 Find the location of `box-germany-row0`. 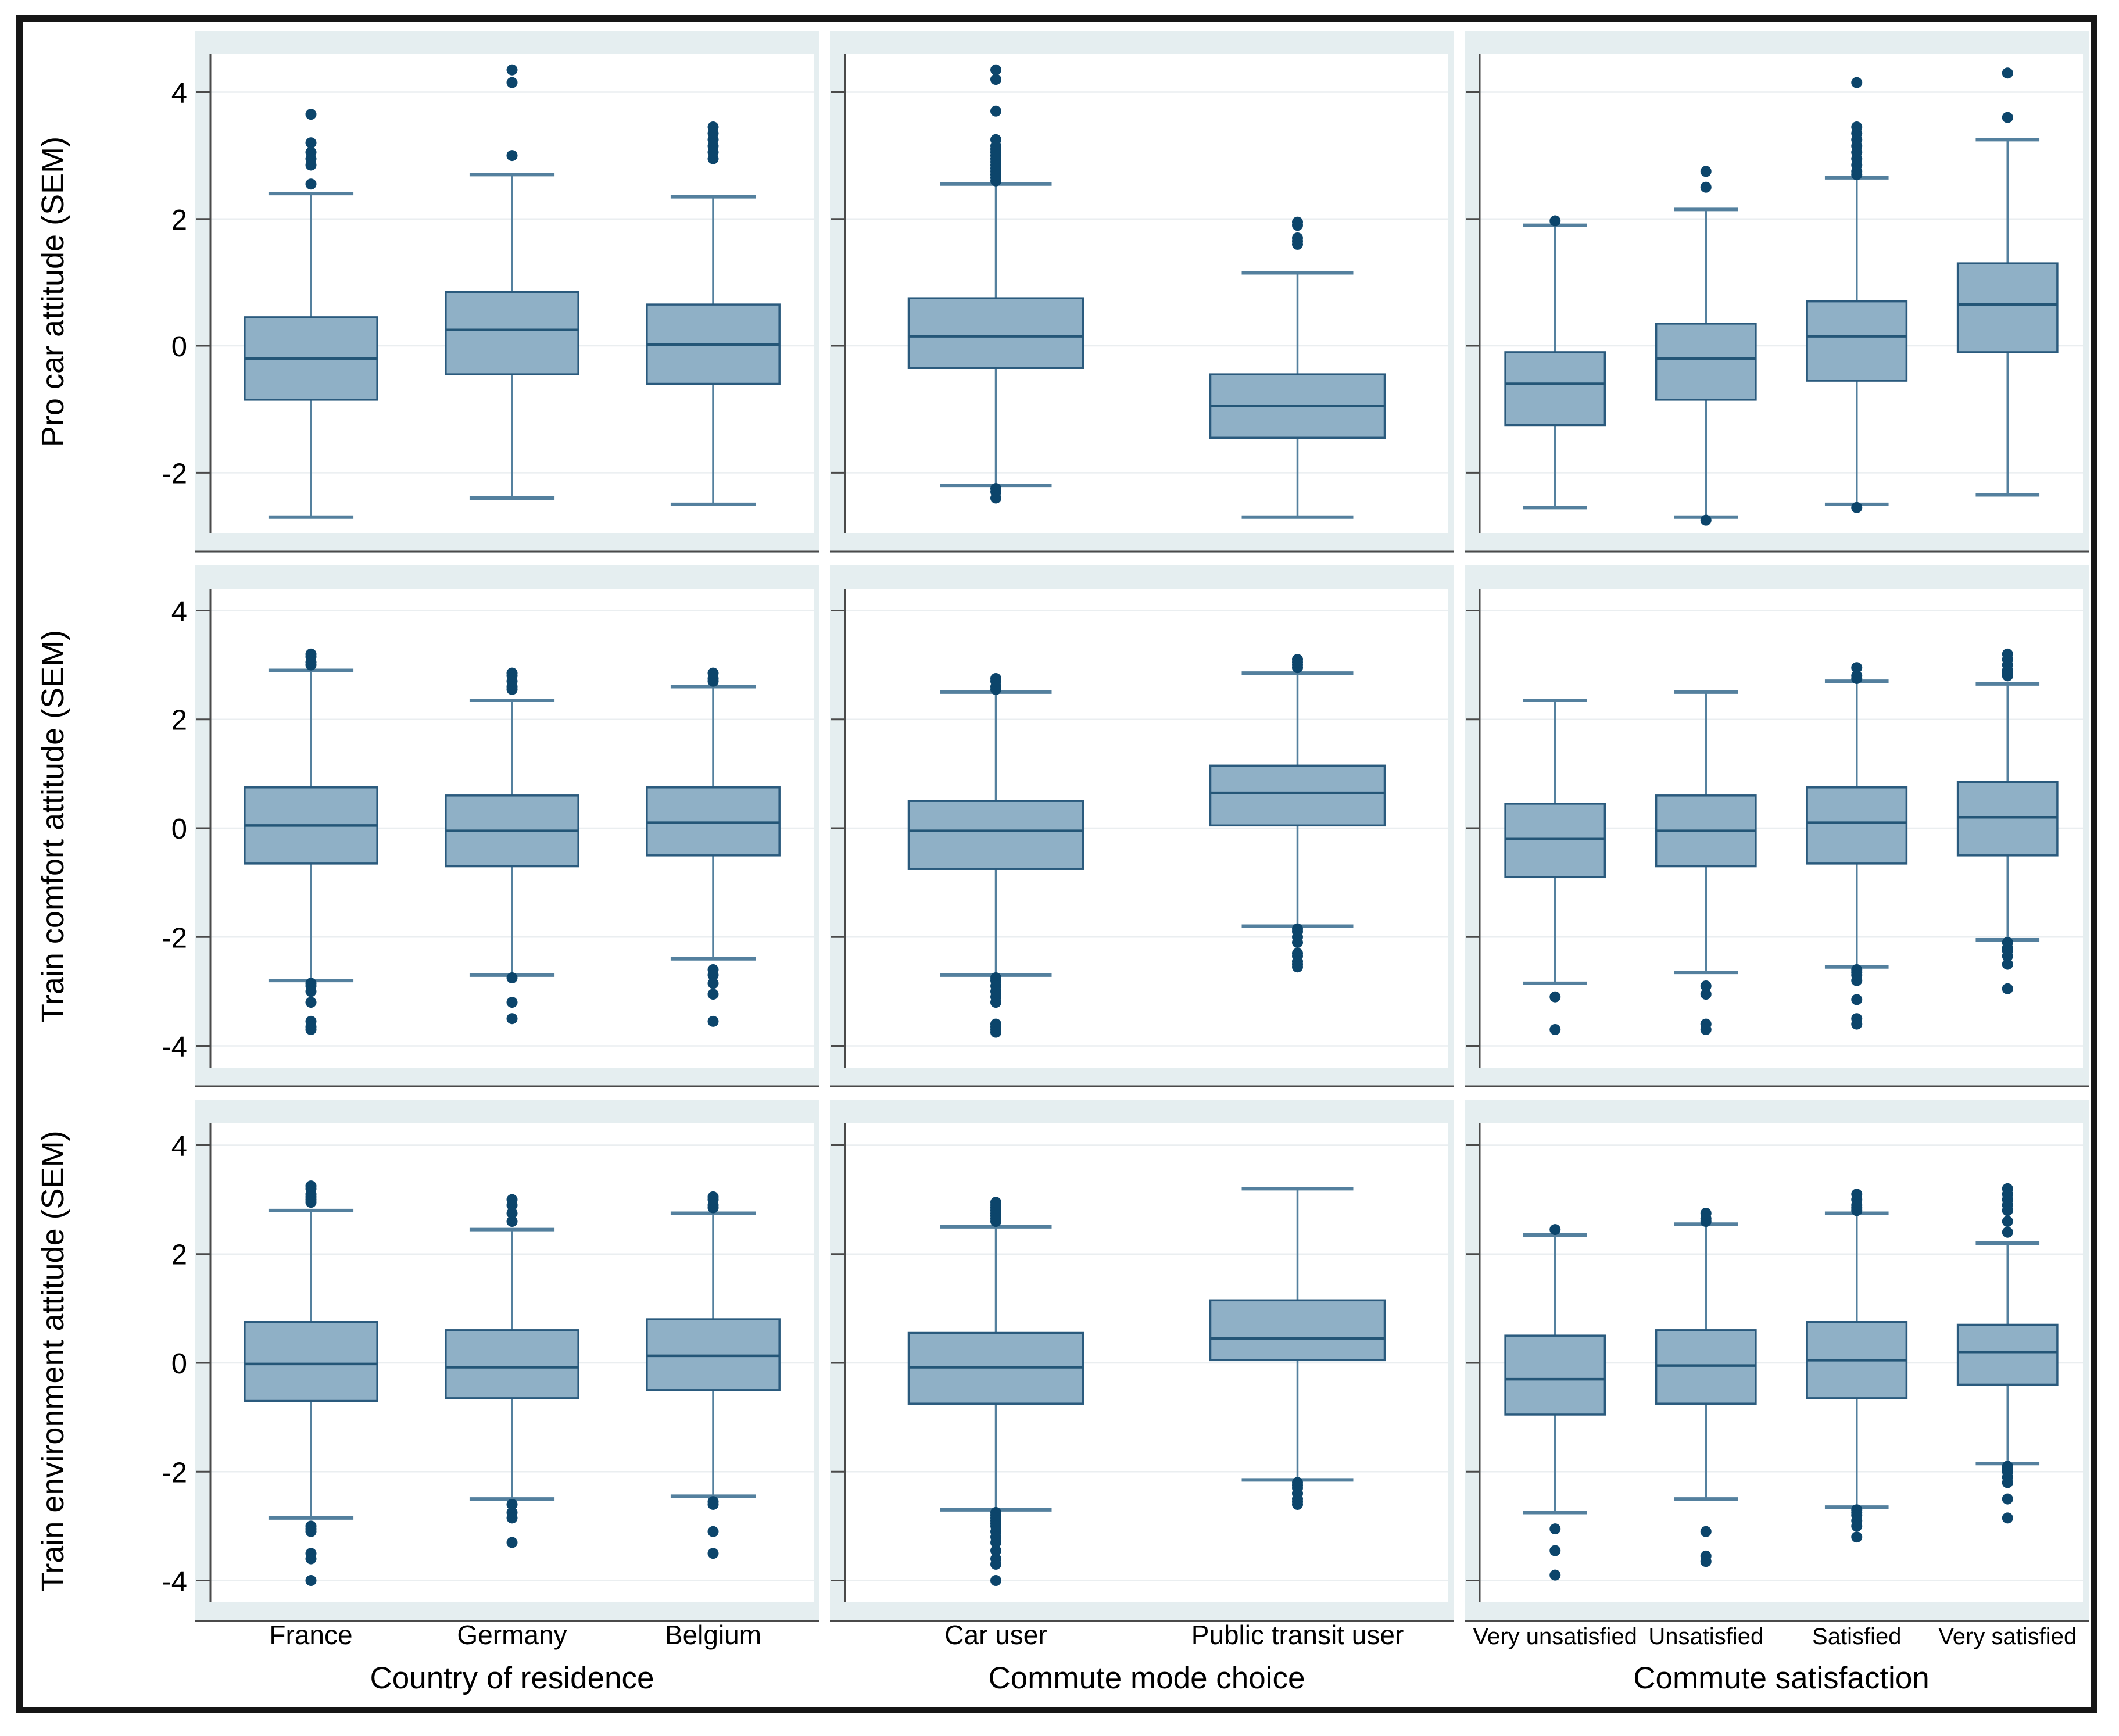

box-germany-row0 is located at coordinates (512, 333).